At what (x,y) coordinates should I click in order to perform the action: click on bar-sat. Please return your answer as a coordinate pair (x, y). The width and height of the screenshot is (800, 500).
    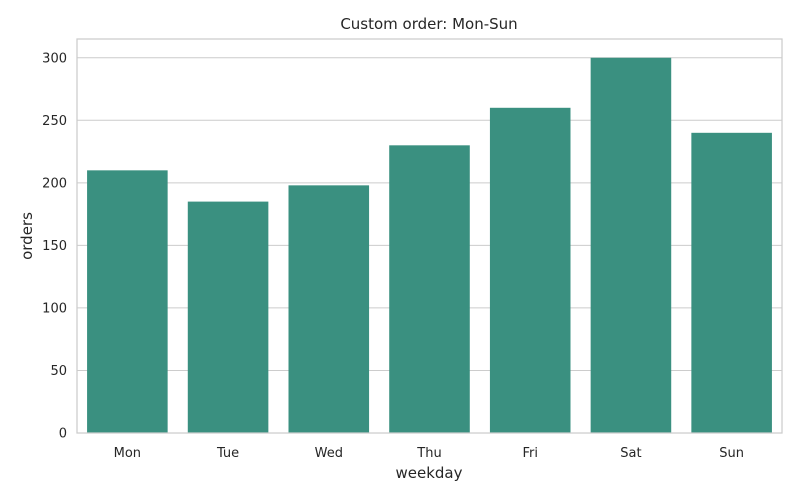
    Looking at the image, I should click on (631, 245).